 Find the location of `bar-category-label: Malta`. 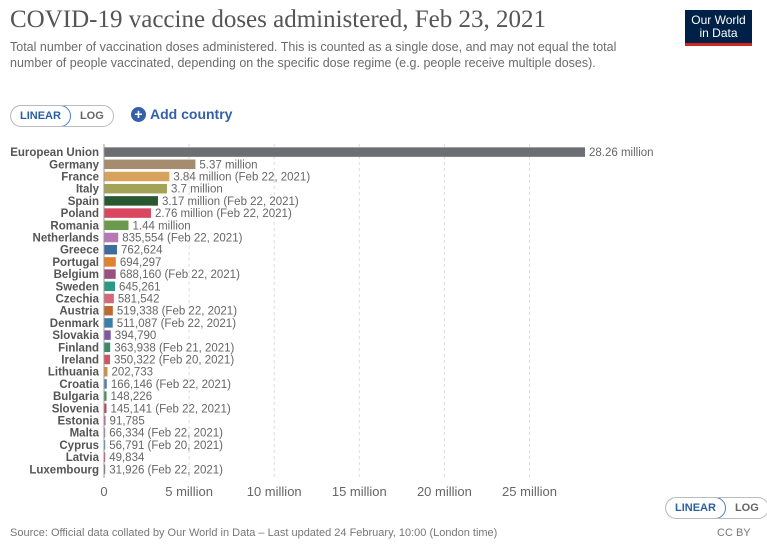

bar-category-label: Malta is located at coordinates (85, 434).